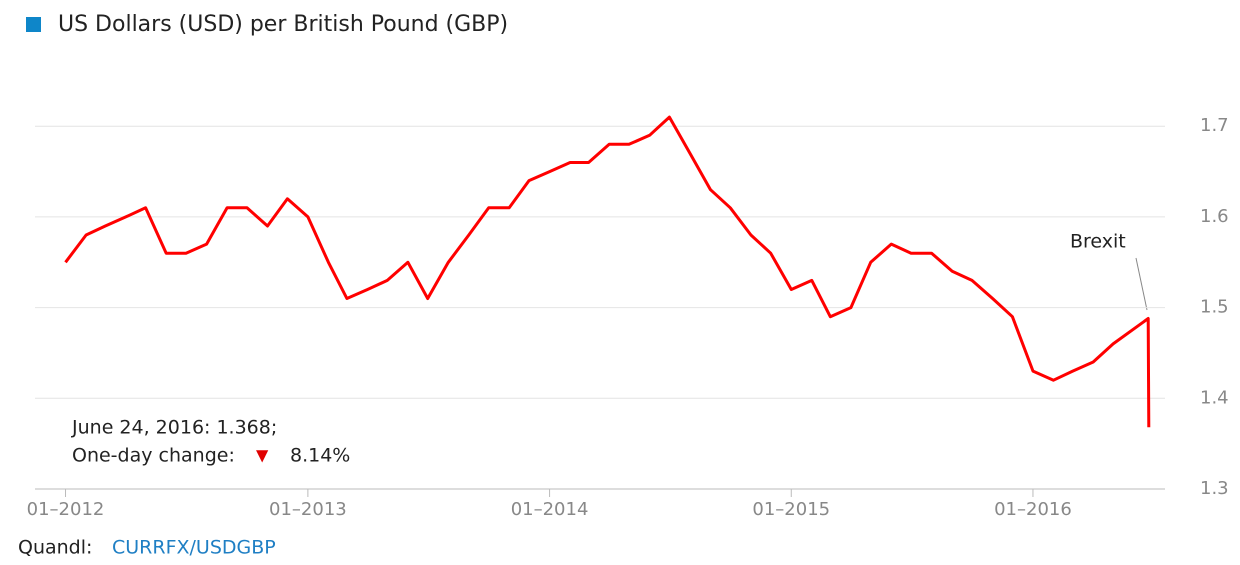 The image size is (1240, 565). I want to click on chart-title: US Dollars (USD) per British Pound (GBP), so click(283, 24).